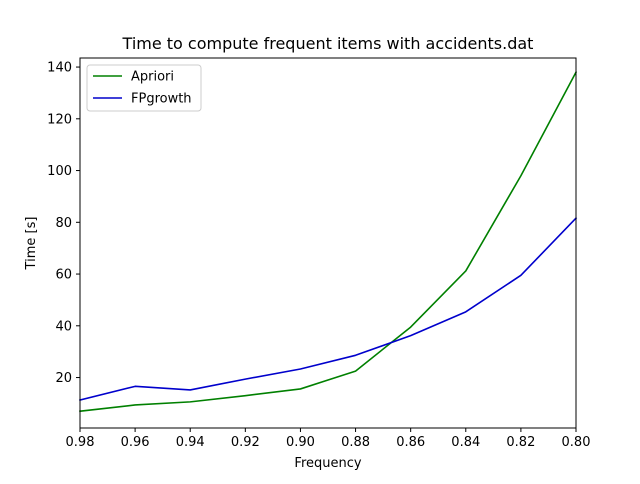 The image size is (640, 484). Describe the element at coordinates (328, 439) in the screenshot. I see `x-axis: 0.98 0.96 0.94 0.92 0.90 0.88 0.86 0.84 0.82 0.80` at that location.